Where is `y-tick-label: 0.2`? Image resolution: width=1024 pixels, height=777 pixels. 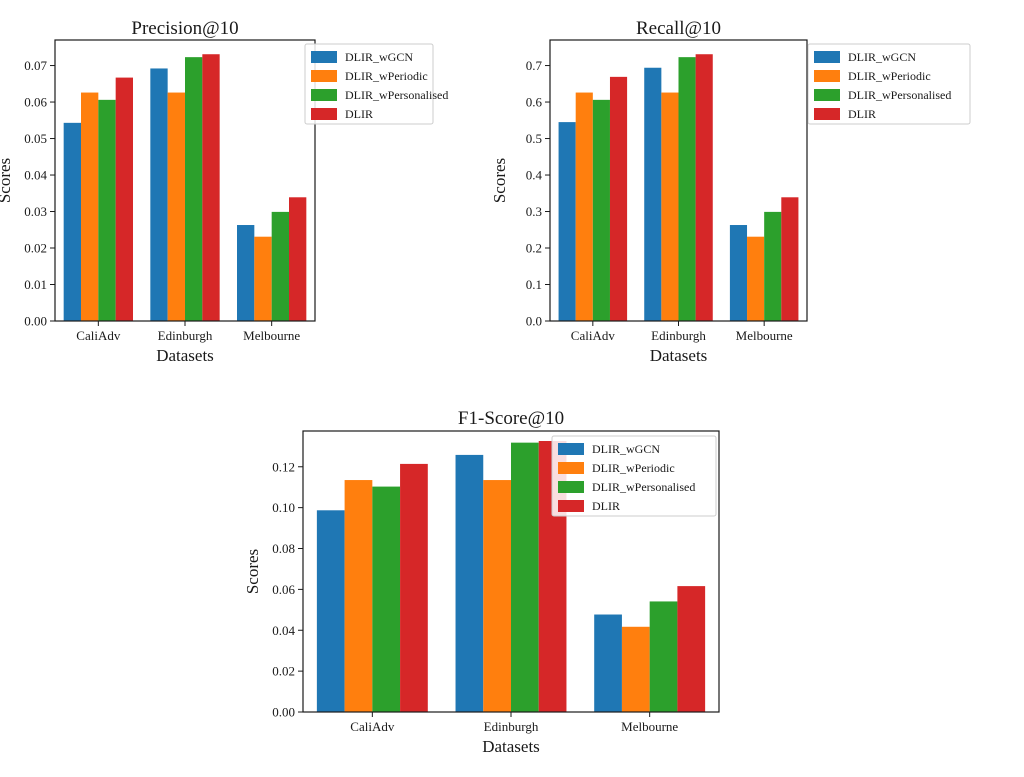
y-tick-label: 0.2 is located at coordinates (534, 248).